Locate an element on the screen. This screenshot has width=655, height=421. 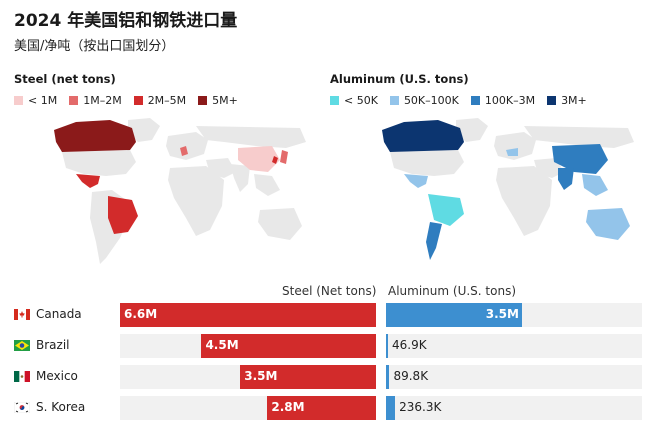
steel-legend-item: 5M+ is located at coordinates (218, 100).